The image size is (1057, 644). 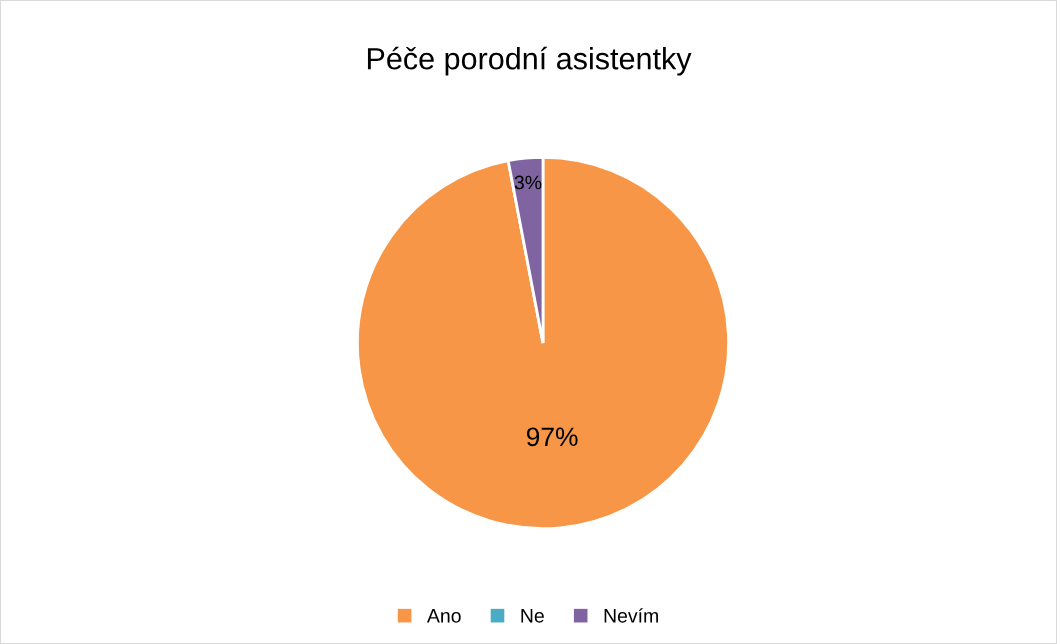 I want to click on legend-label: Ano, so click(x=443, y=616).